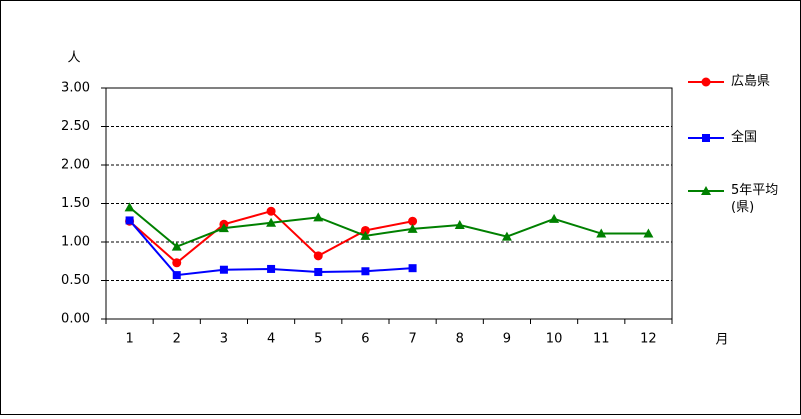 Image resolution: width=801 pixels, height=419 pixels. I want to click on legend-label: 5年平均(県), so click(755, 199).